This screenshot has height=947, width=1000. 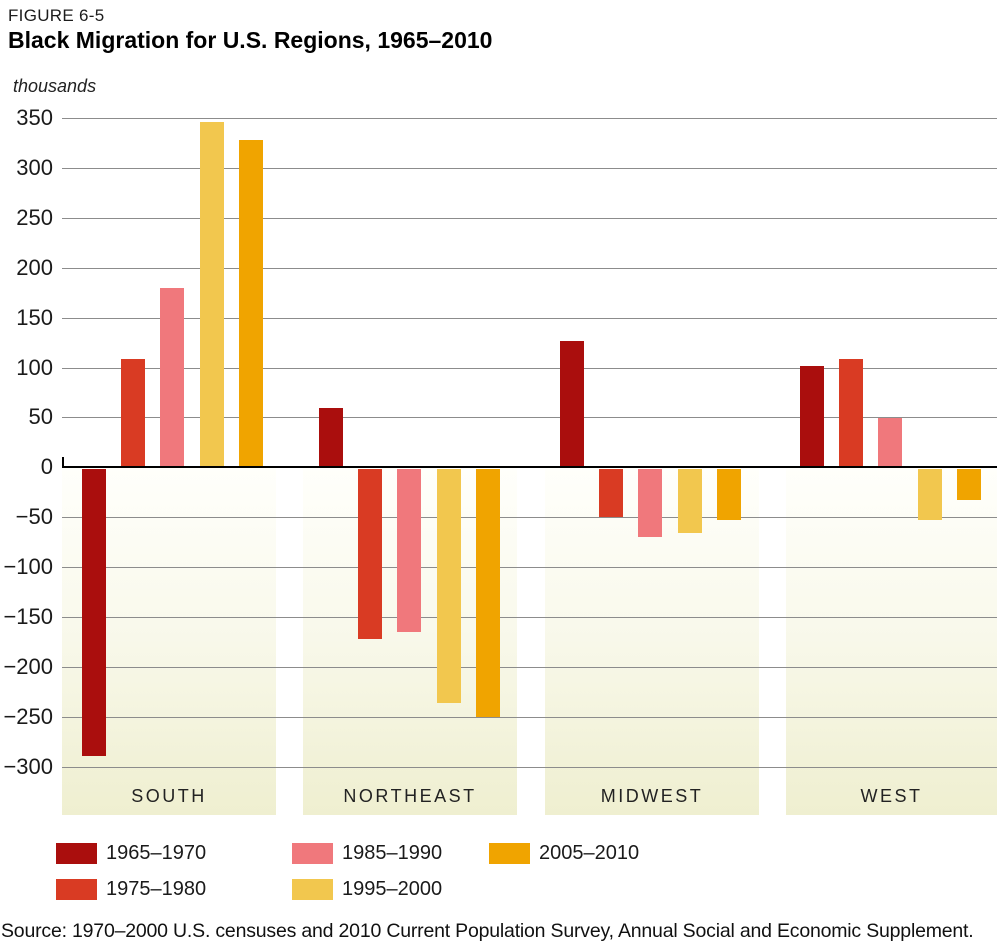 What do you see at coordinates (891, 641) in the screenshot?
I see `region-band-west: WEST` at bounding box center [891, 641].